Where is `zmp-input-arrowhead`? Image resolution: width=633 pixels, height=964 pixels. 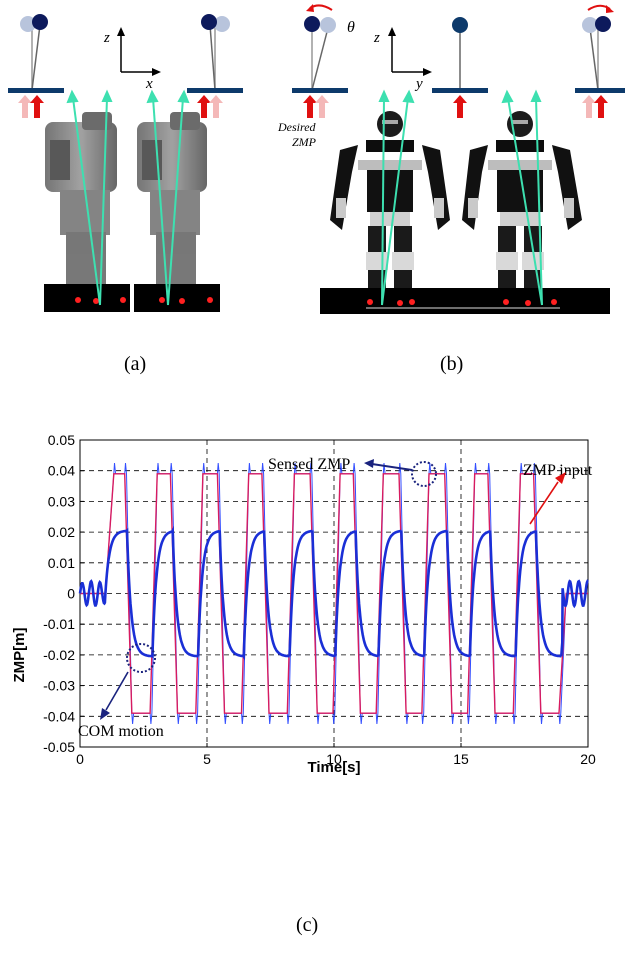 zmp-input-arrowhead is located at coordinates (560, 478).